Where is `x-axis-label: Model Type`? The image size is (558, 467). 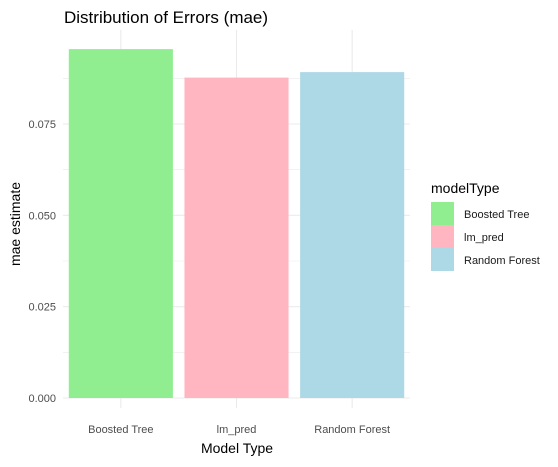
x-axis-label: Model Type is located at coordinates (237, 448).